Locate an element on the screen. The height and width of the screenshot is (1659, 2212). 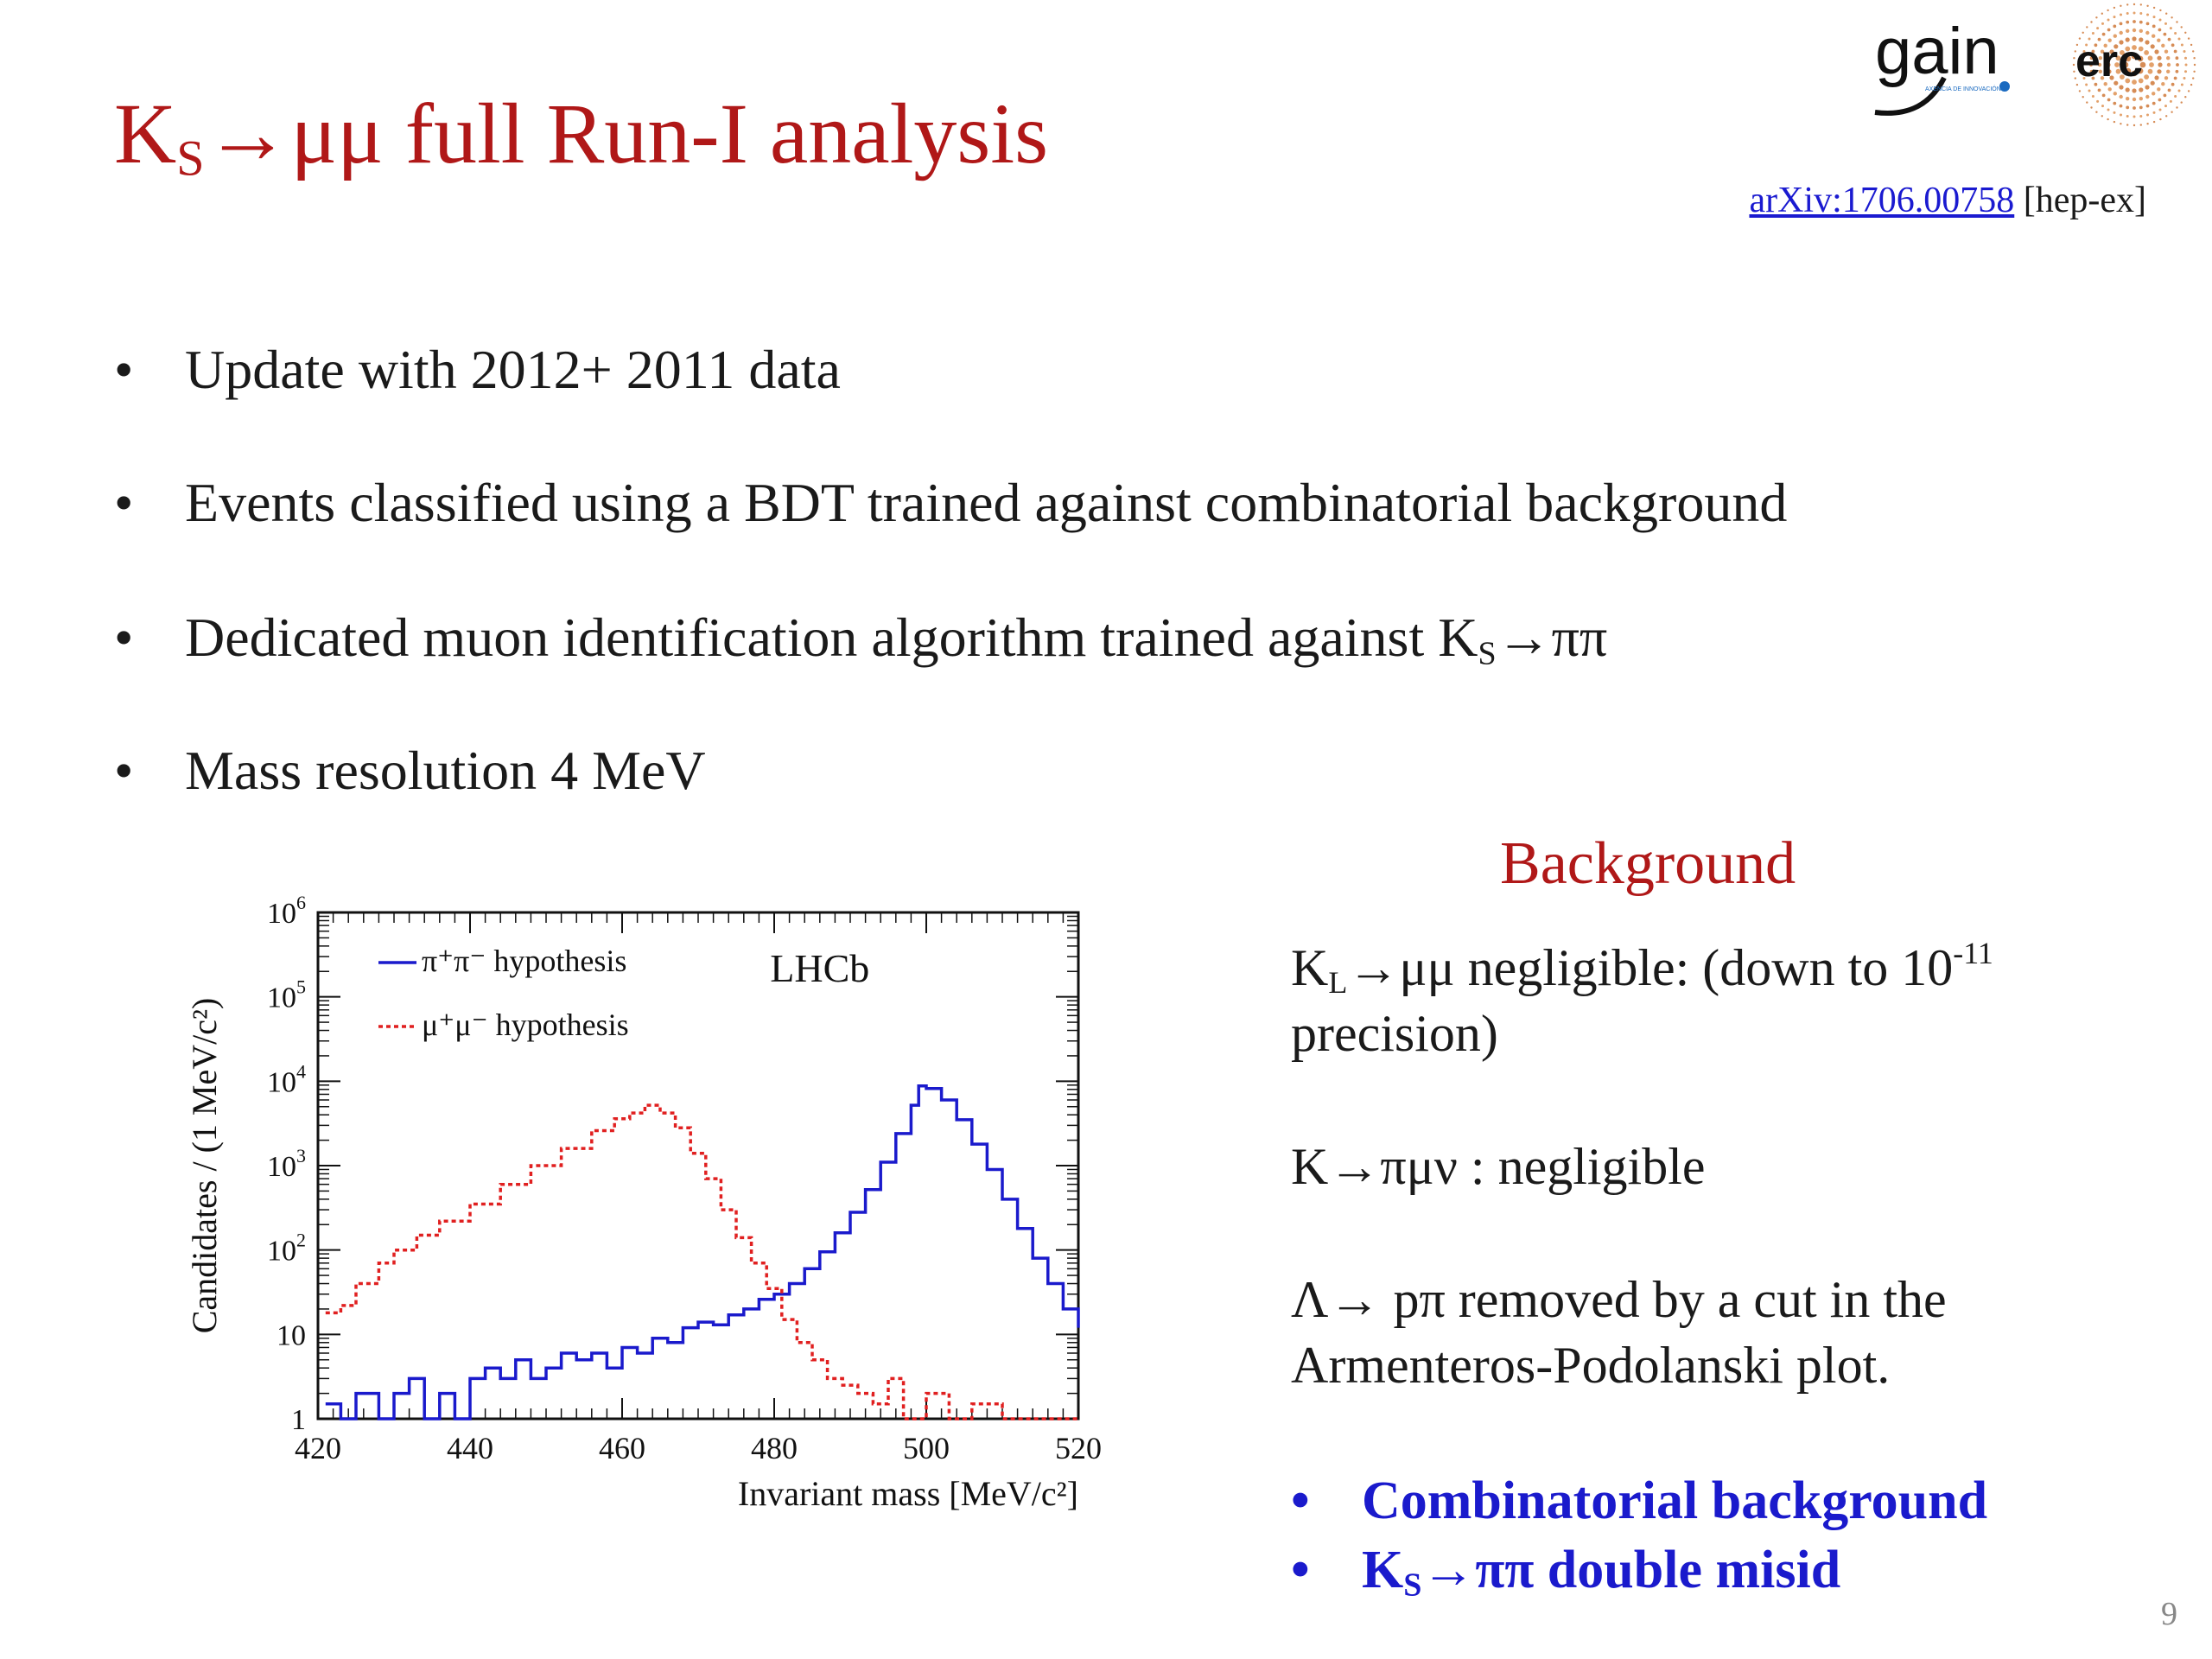
gain-dot-icon is located at coordinates (2005, 86).